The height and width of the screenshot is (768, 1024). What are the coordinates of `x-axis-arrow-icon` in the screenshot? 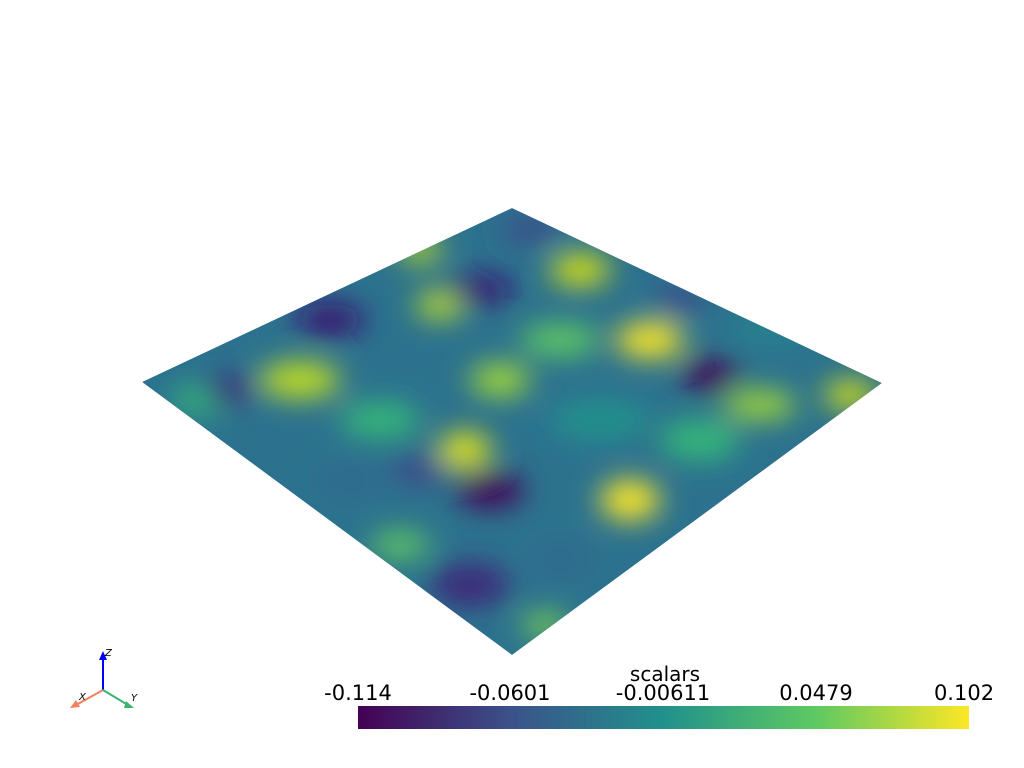 It's located at (75, 704).